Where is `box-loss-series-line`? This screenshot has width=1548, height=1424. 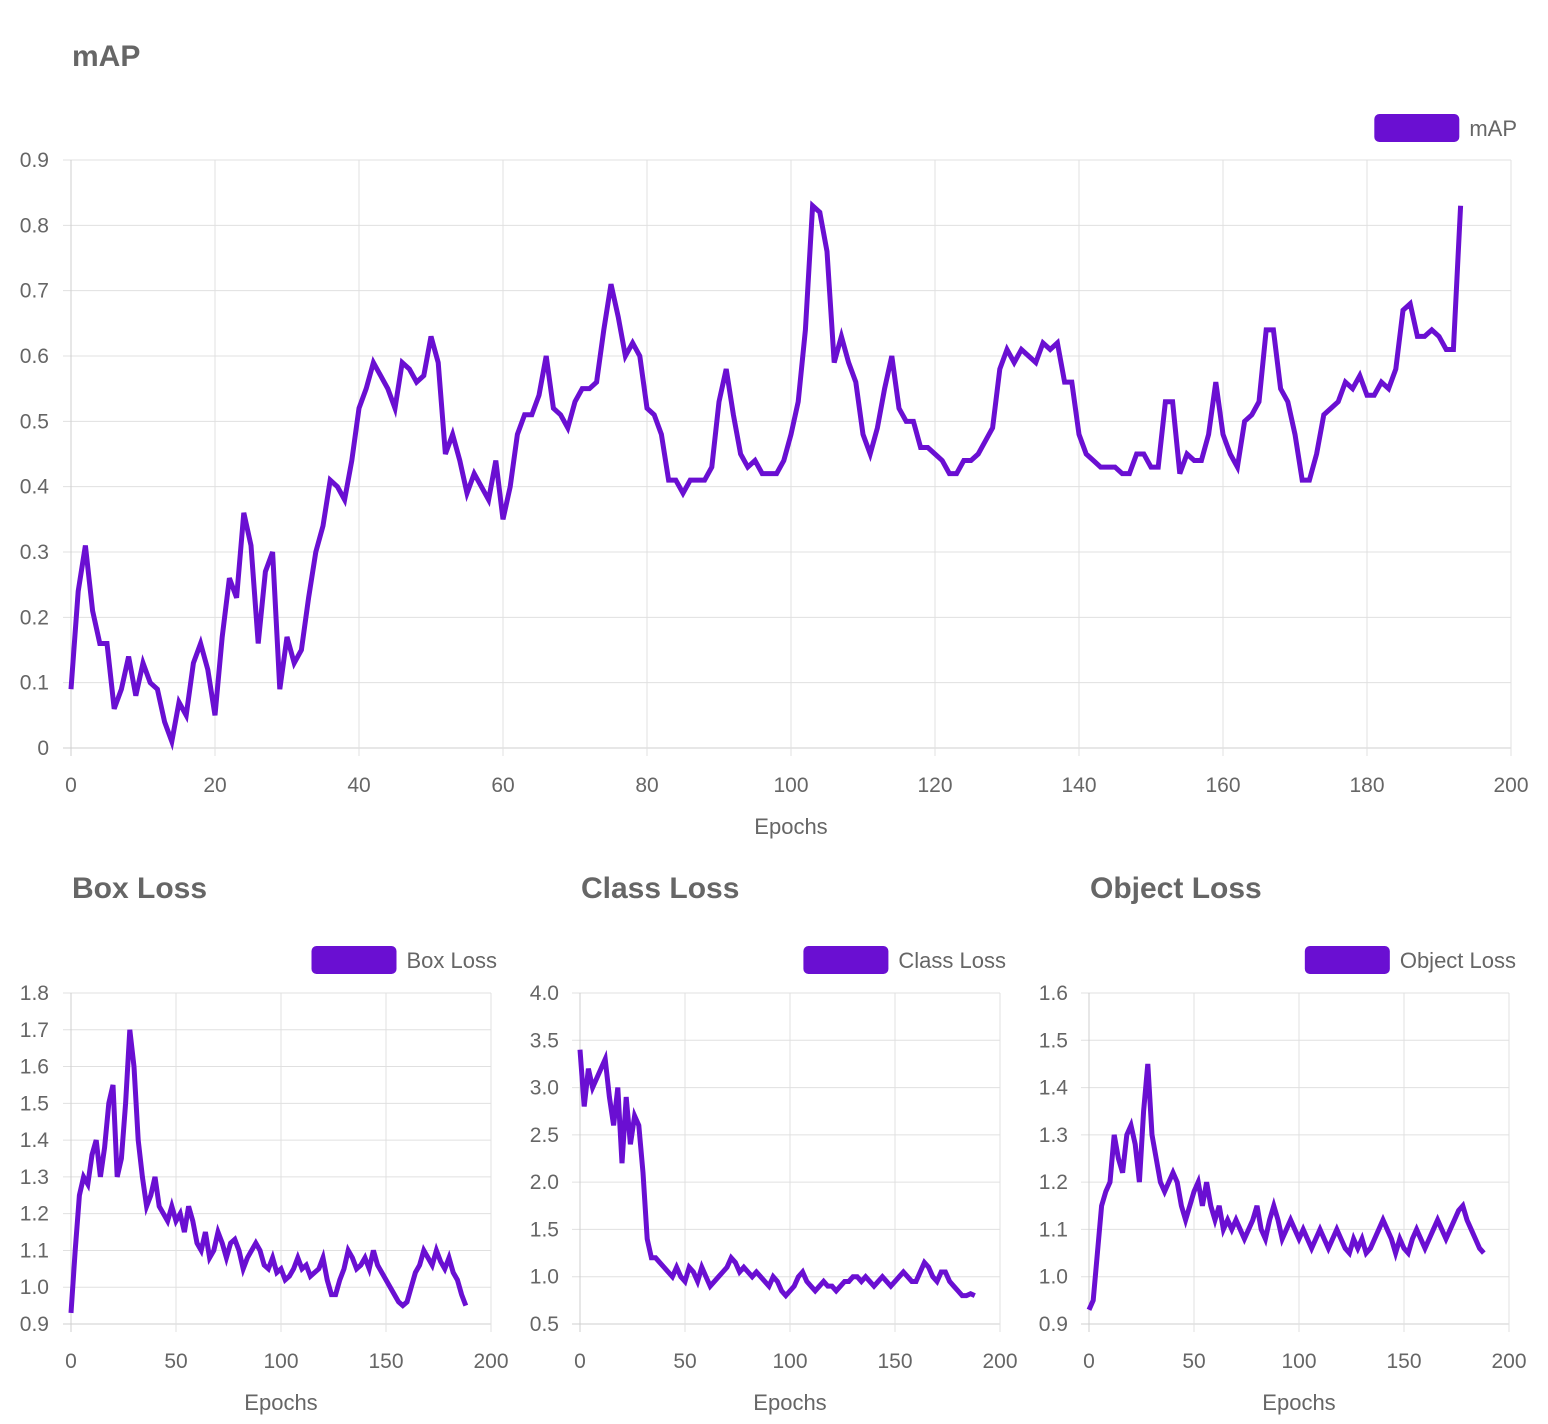 box-loss-series-line is located at coordinates (268, 1171).